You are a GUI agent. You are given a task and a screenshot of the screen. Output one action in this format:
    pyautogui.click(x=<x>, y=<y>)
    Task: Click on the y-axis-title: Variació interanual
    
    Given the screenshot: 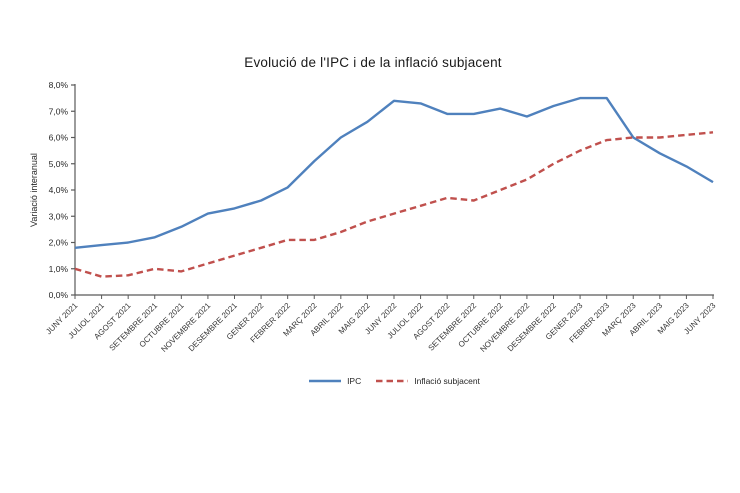 What is the action you would take?
    pyautogui.click(x=34, y=190)
    